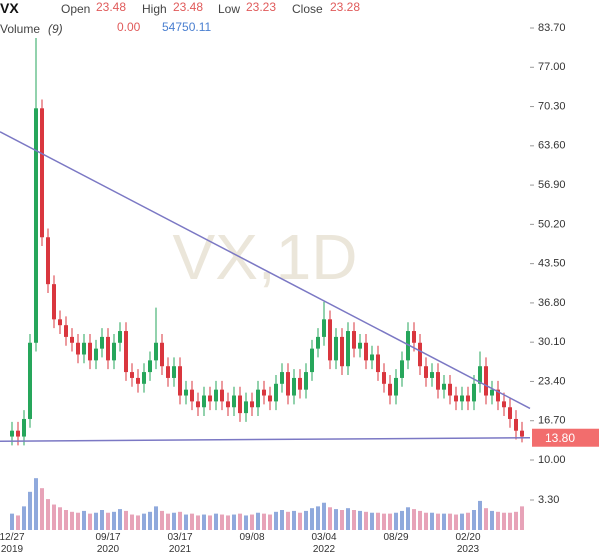 Image resolution: width=599 pixels, height=557 pixels. What do you see at coordinates (552, 106) in the screenshot?
I see `y-tick-label: 70.30` at bounding box center [552, 106].